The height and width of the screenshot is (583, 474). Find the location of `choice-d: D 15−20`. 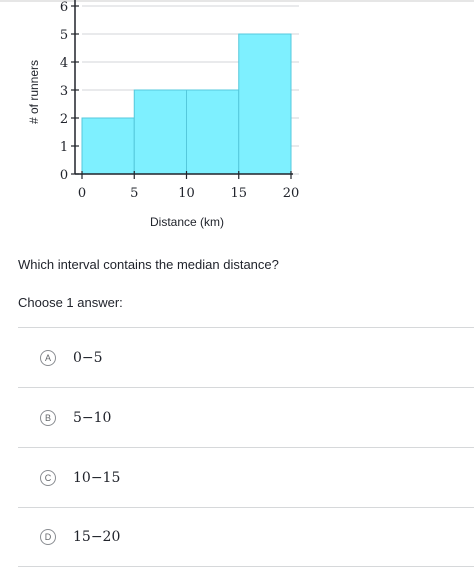

choice-d: D 15−20 is located at coordinates (246, 537).